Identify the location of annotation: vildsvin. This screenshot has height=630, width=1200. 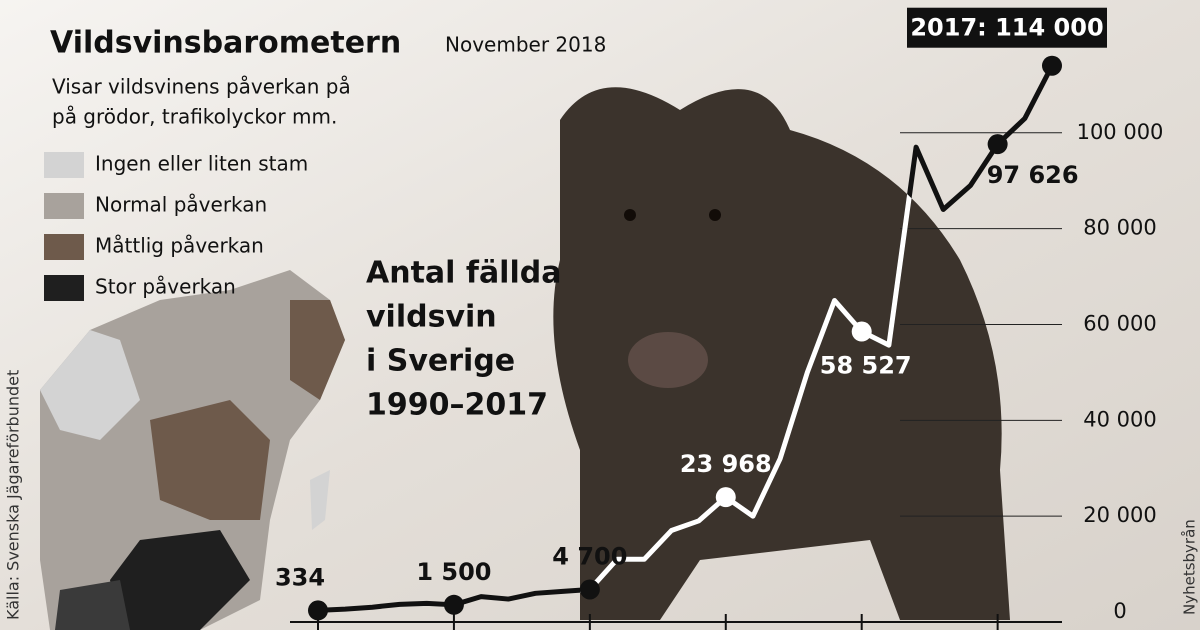
(431, 317).